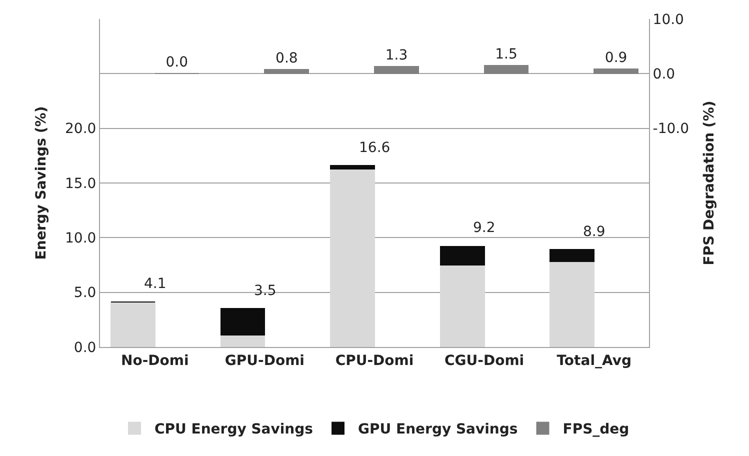 The image size is (749, 456). What do you see at coordinates (264, 360) in the screenshot?
I see `x-tick-label: GPU-Domi` at bounding box center [264, 360].